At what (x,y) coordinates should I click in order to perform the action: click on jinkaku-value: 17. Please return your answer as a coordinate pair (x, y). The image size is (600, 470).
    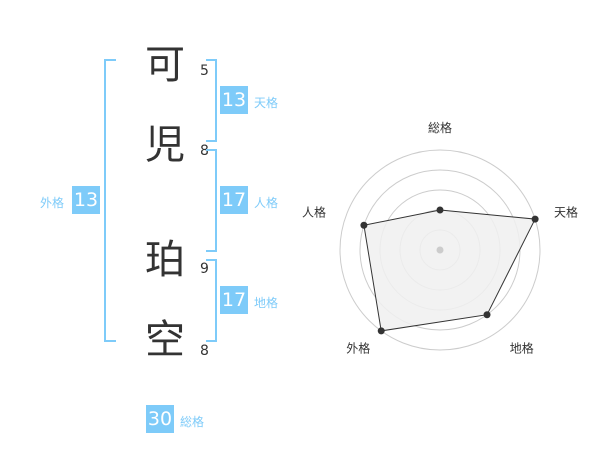
    Looking at the image, I should click on (234, 200).